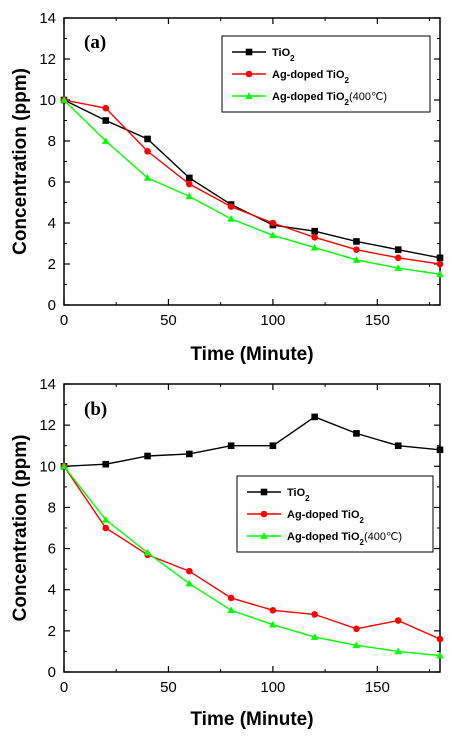 The height and width of the screenshot is (738, 453). Describe the element at coordinates (95, 409) in the screenshot. I see `panel-label: (b)` at that location.